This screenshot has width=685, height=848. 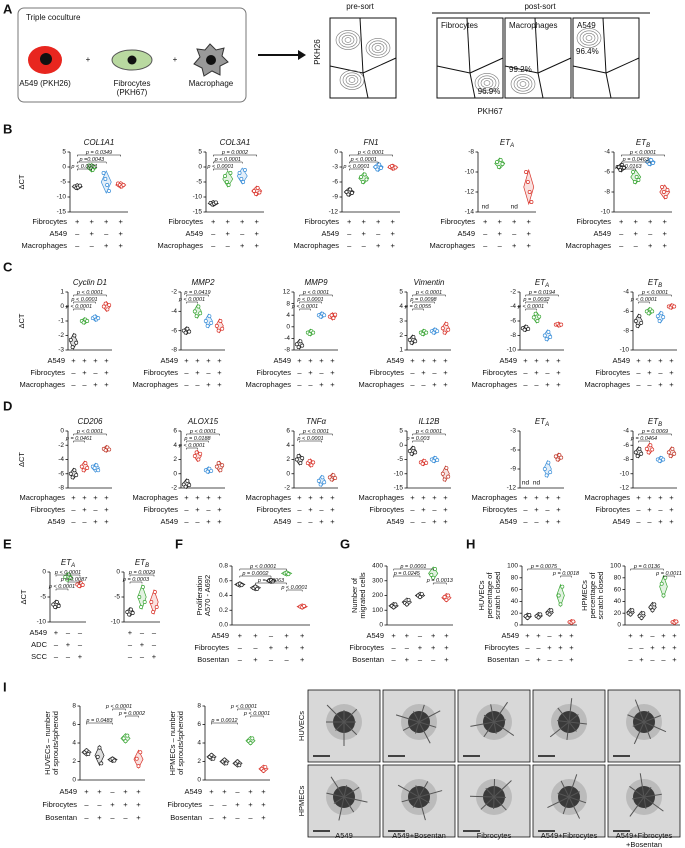 What do you see at coordinates (529, 187) in the screenshot?
I see `violin` at bounding box center [529, 187].